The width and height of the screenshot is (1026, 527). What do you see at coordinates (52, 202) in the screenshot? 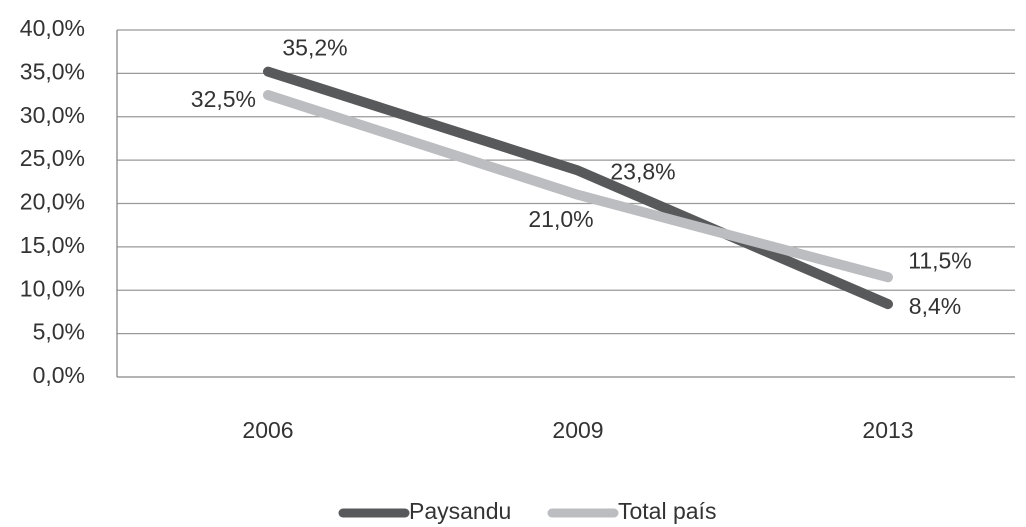
I see `y-tick-label: 20,0%` at bounding box center [52, 202].